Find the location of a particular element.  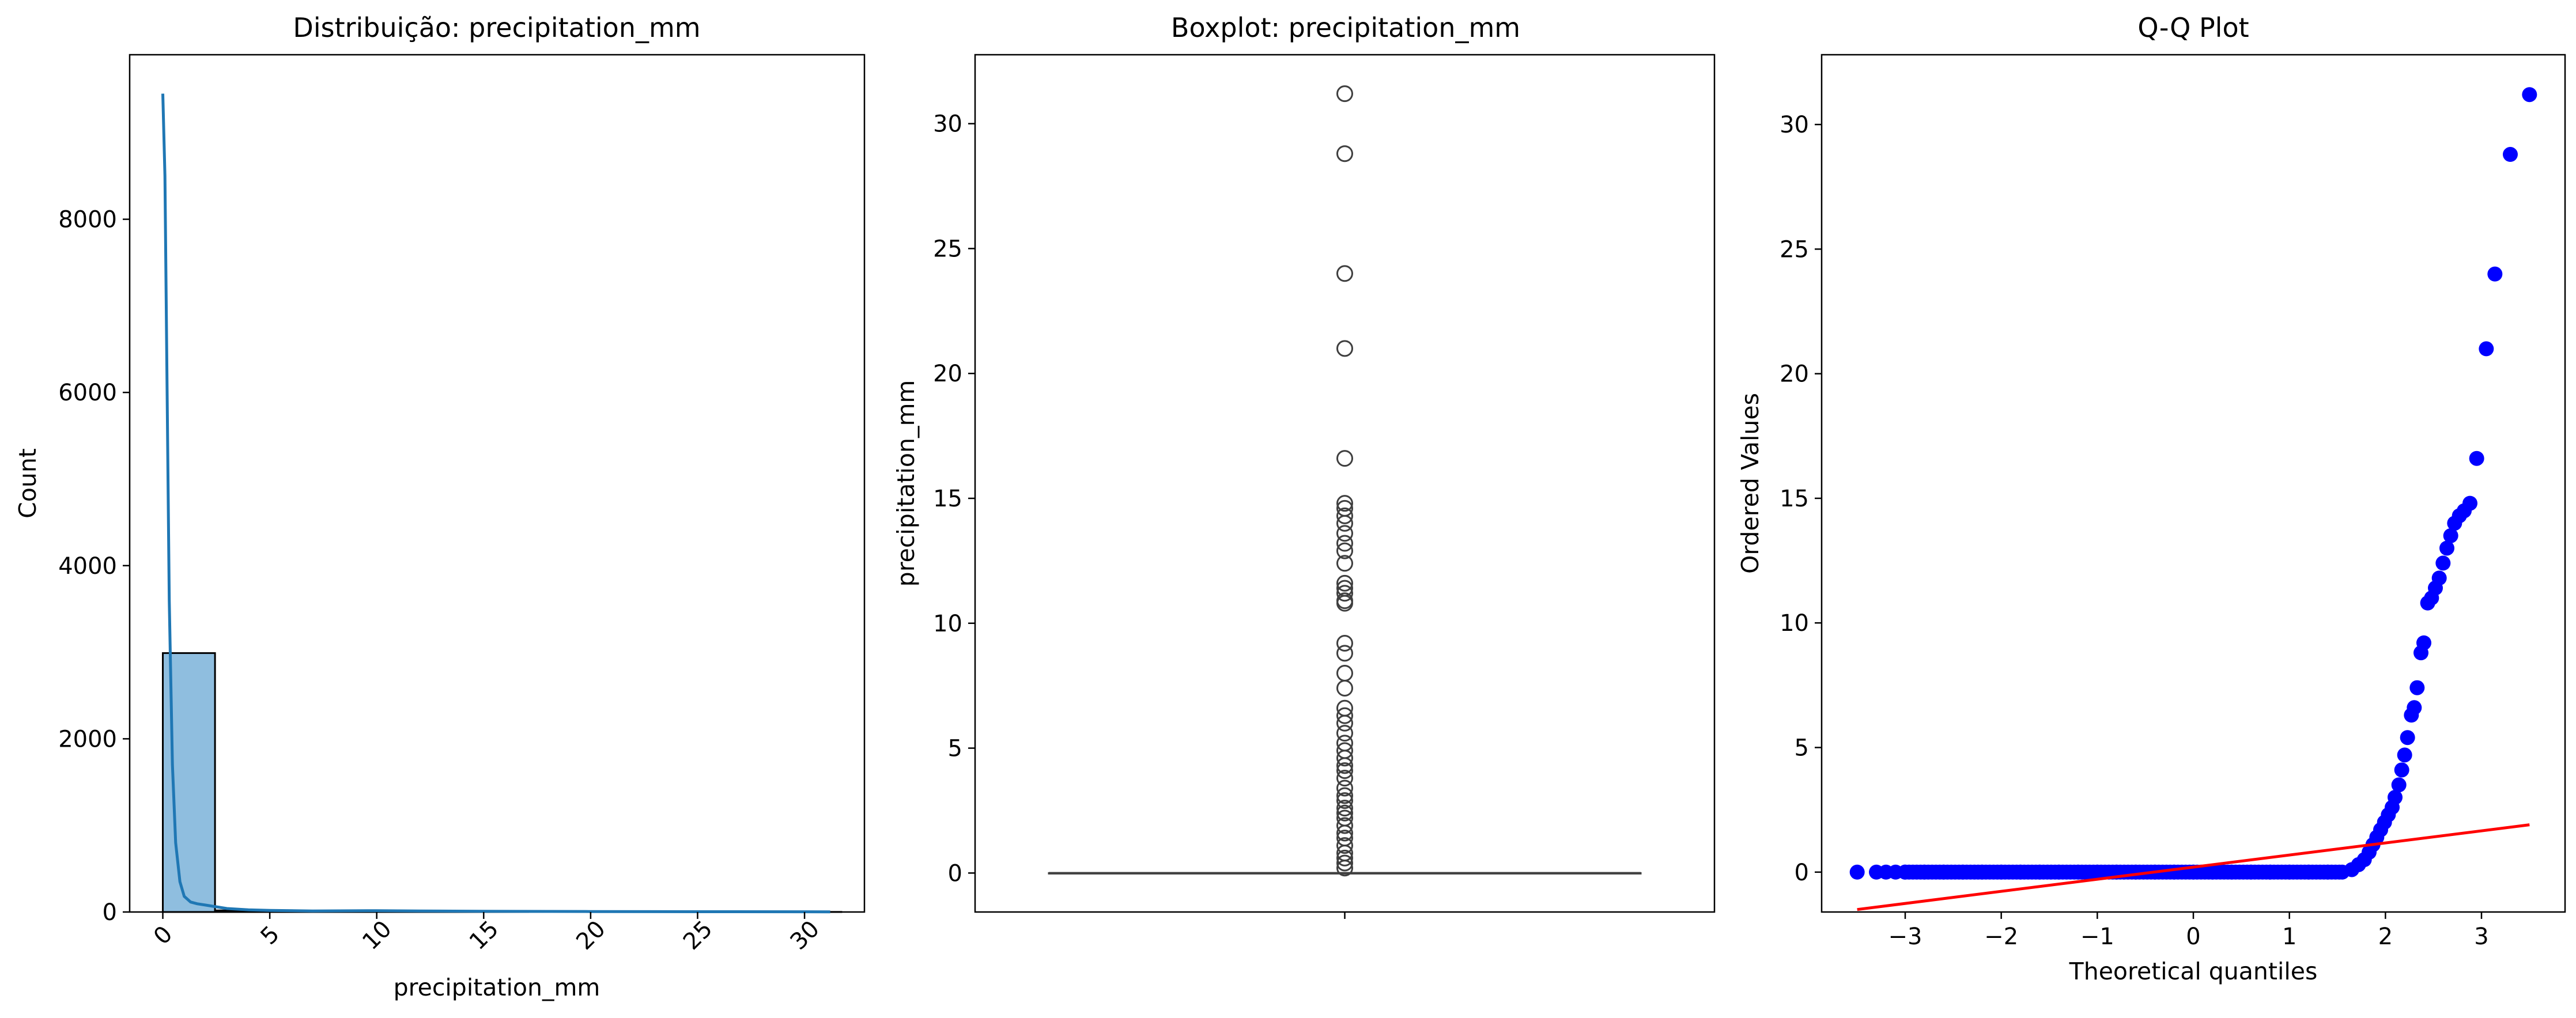

qq-fit-line is located at coordinates (2193, 867).